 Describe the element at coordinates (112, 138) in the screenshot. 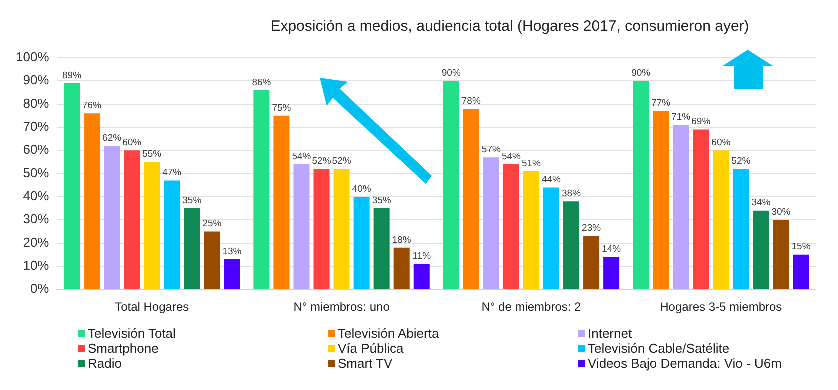

I see `data-label: 62%` at that location.